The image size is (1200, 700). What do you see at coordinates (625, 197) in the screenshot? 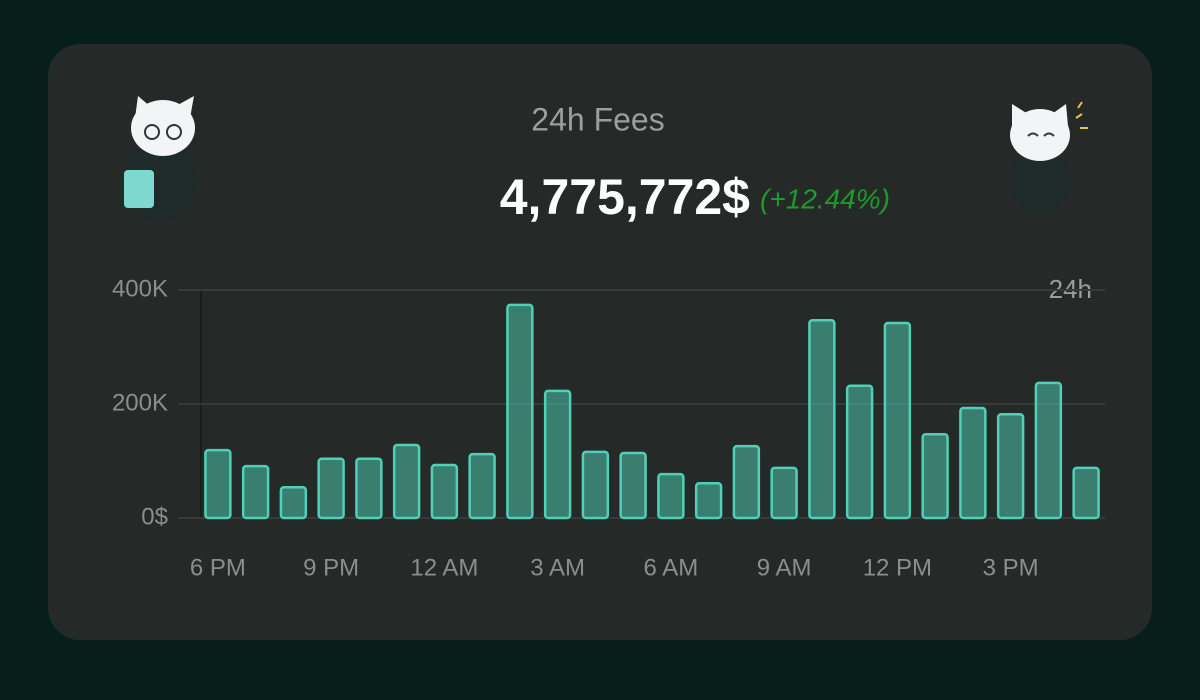
I see `total-value: 4,775,772$` at bounding box center [625, 197].